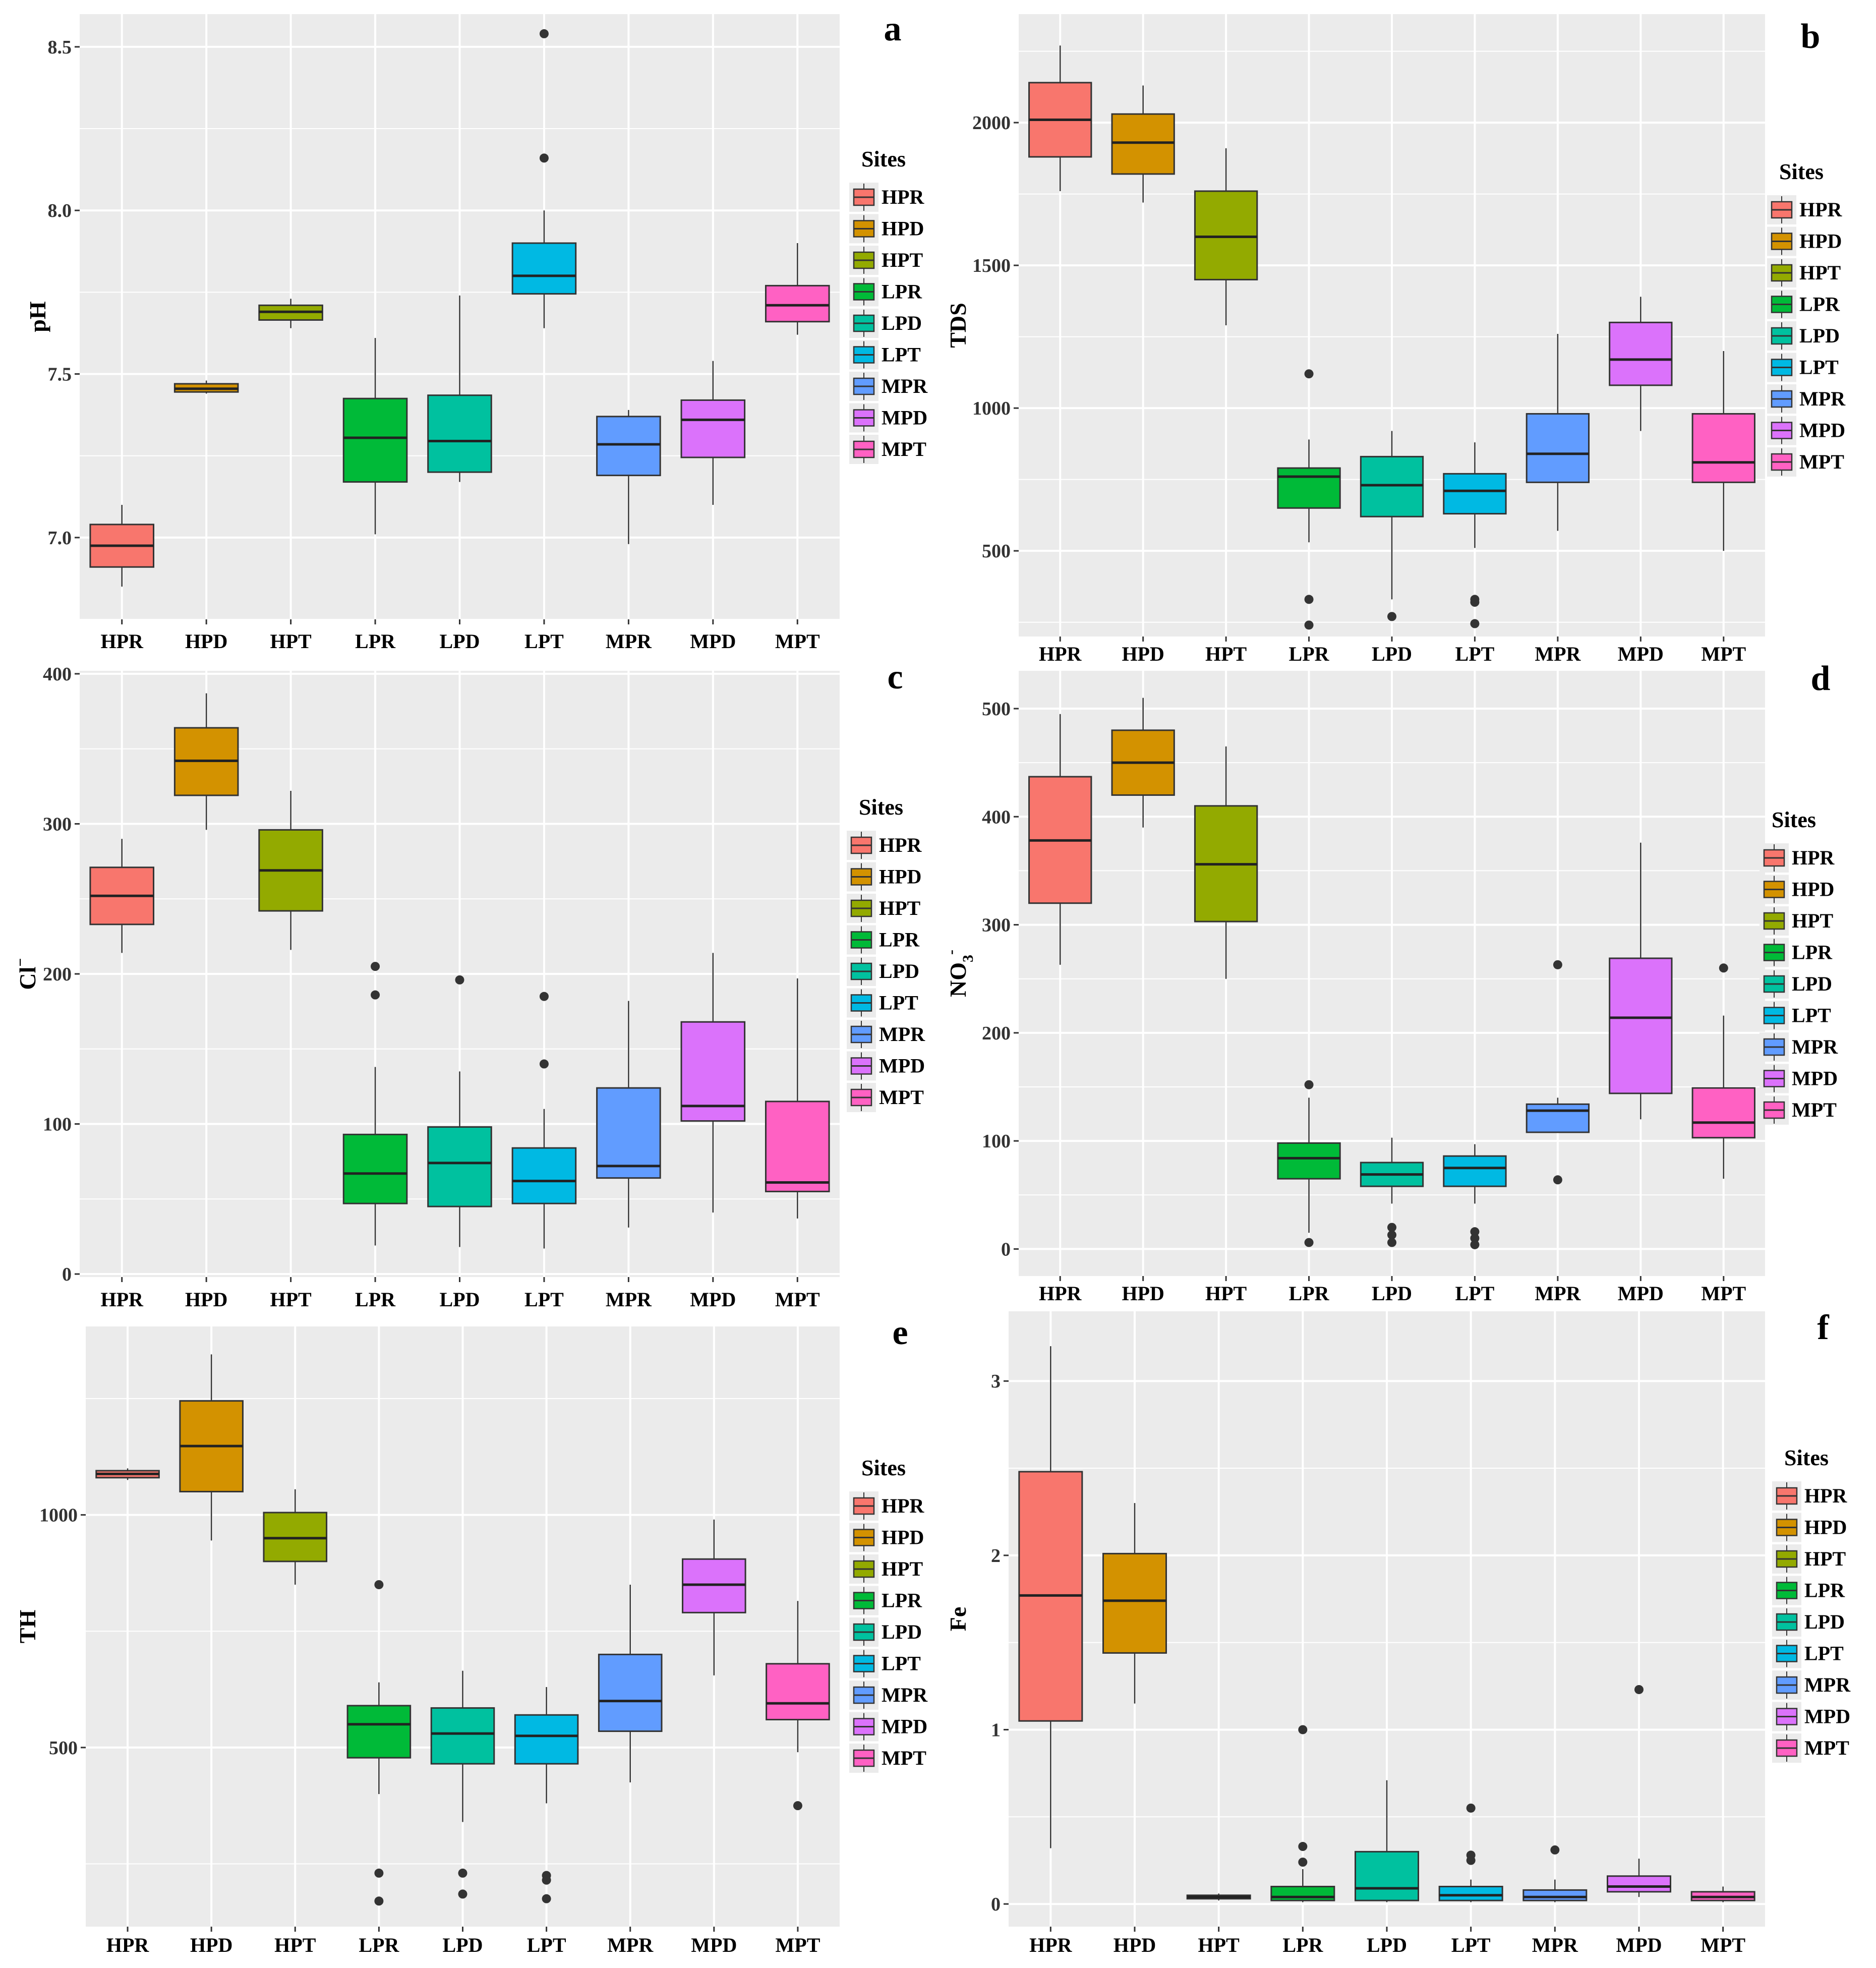 The width and height of the screenshot is (1876, 1968). I want to click on x-tick-label: HPR, so click(1051, 1945).